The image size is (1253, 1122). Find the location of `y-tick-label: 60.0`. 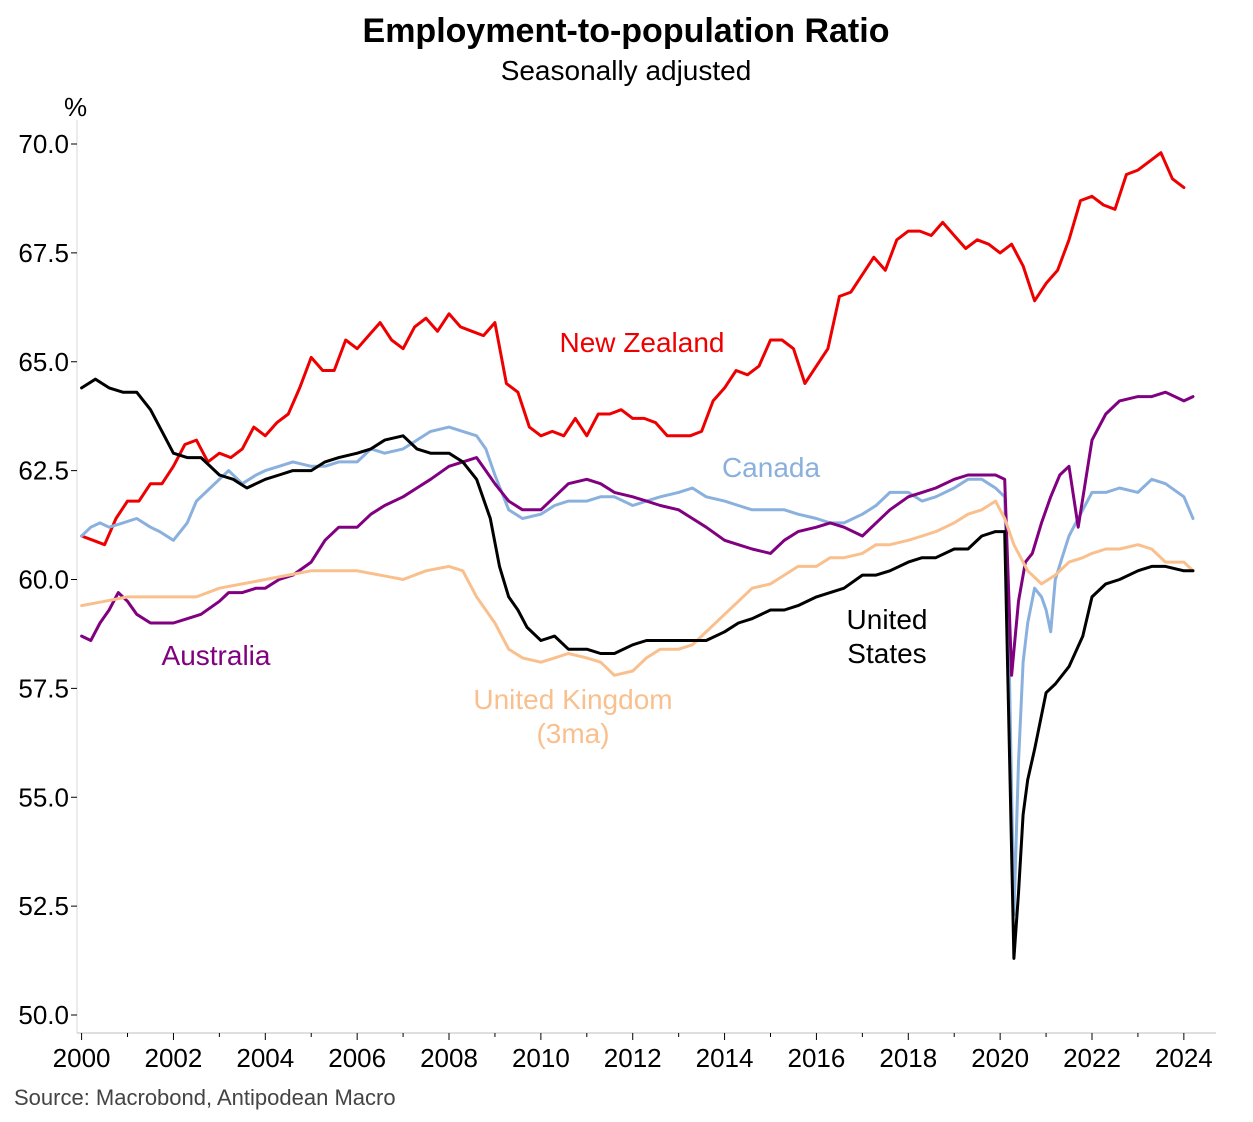

y-tick-label: 60.0 is located at coordinates (43, 580).